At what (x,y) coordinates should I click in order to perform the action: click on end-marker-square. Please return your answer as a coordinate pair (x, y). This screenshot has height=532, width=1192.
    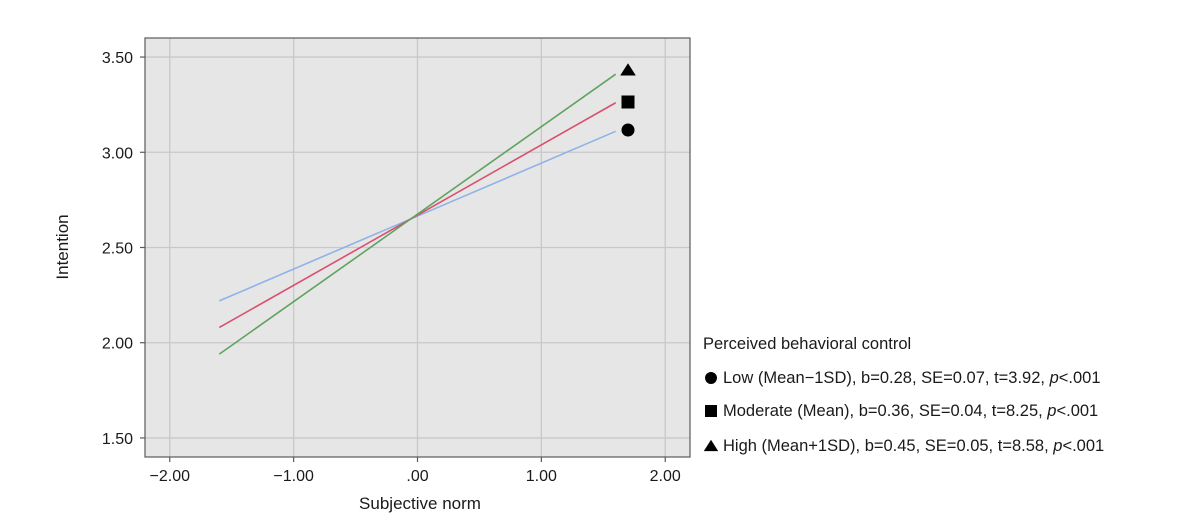
    Looking at the image, I should click on (628, 102).